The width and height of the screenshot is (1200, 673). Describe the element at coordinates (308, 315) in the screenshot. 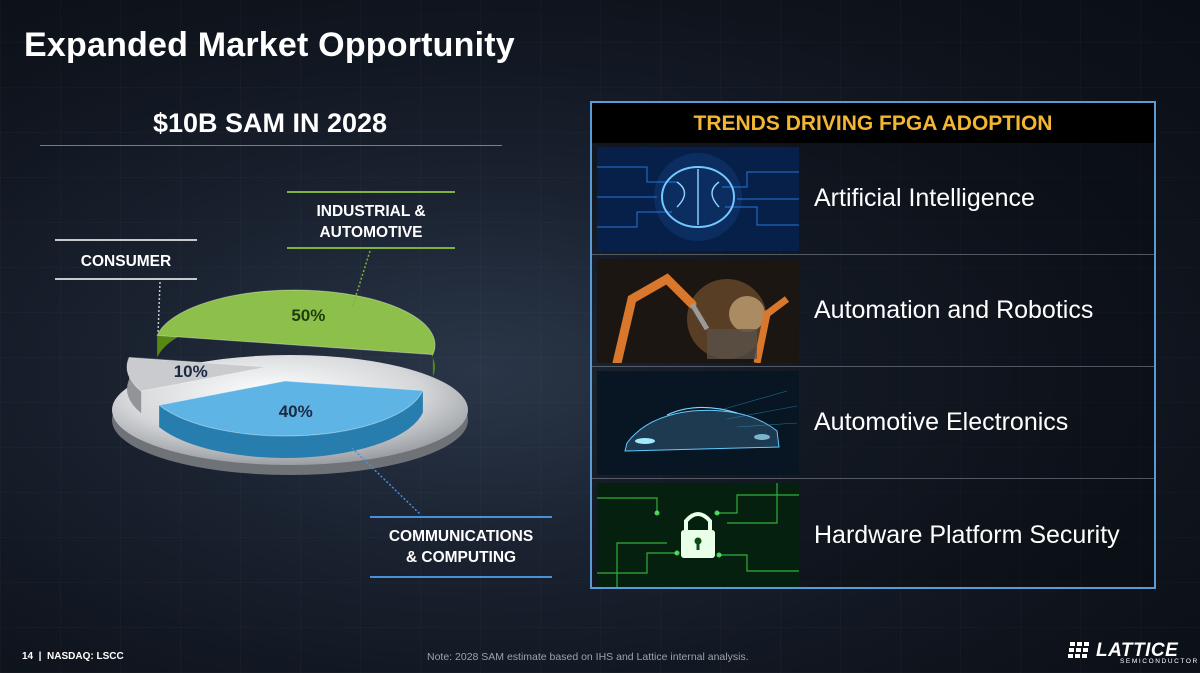

I see `industrial-automotive-value-label: 50%` at that location.